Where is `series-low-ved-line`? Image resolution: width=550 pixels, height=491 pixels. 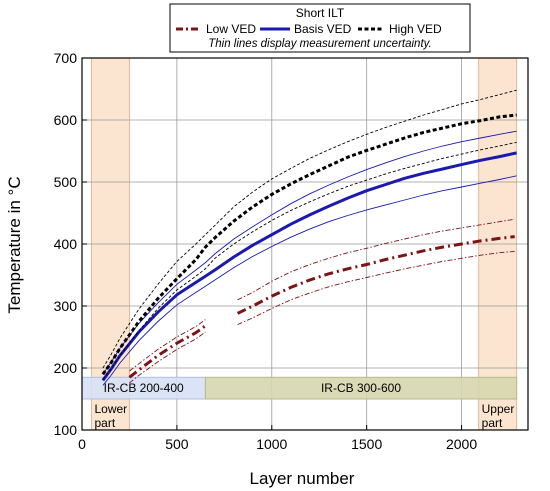 series-low-ved-line is located at coordinates (167, 351).